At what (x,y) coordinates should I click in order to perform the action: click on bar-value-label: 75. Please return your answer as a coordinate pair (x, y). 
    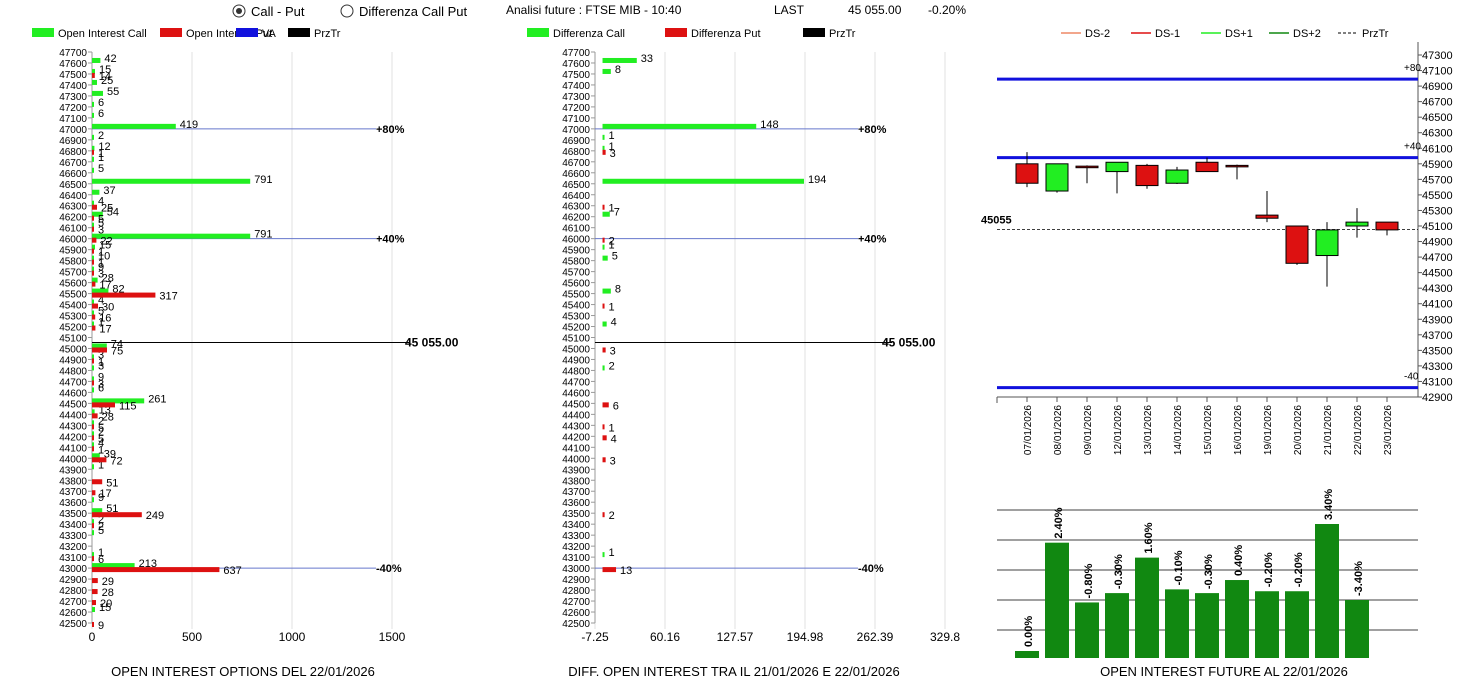
    Looking at the image, I should click on (117, 351).